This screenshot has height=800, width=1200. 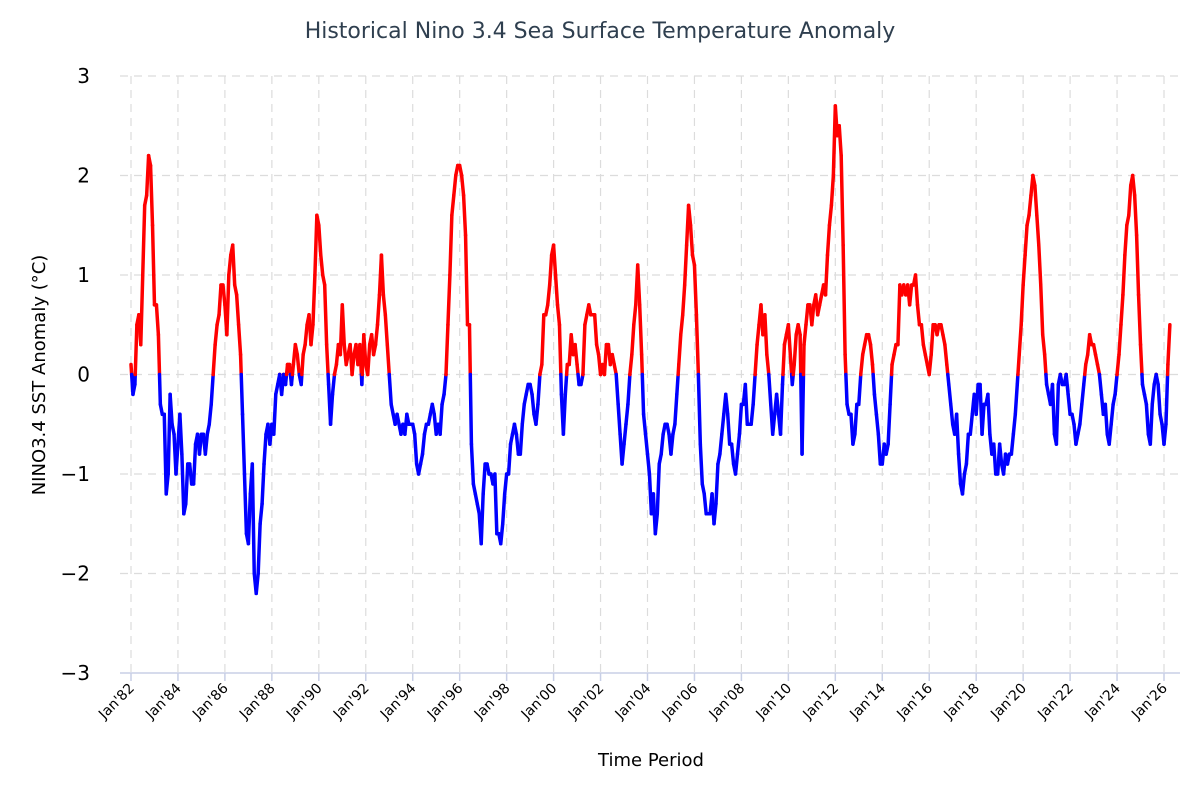 What do you see at coordinates (774, 702) in the screenshot?
I see `x-tick-label: Jan'10` at bounding box center [774, 702].